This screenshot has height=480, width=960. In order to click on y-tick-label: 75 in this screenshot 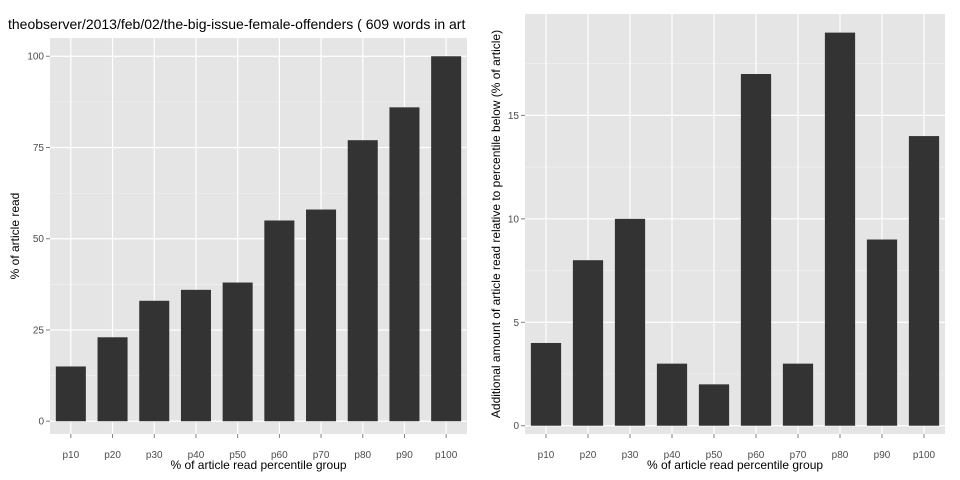, I will do `click(39, 148)`.